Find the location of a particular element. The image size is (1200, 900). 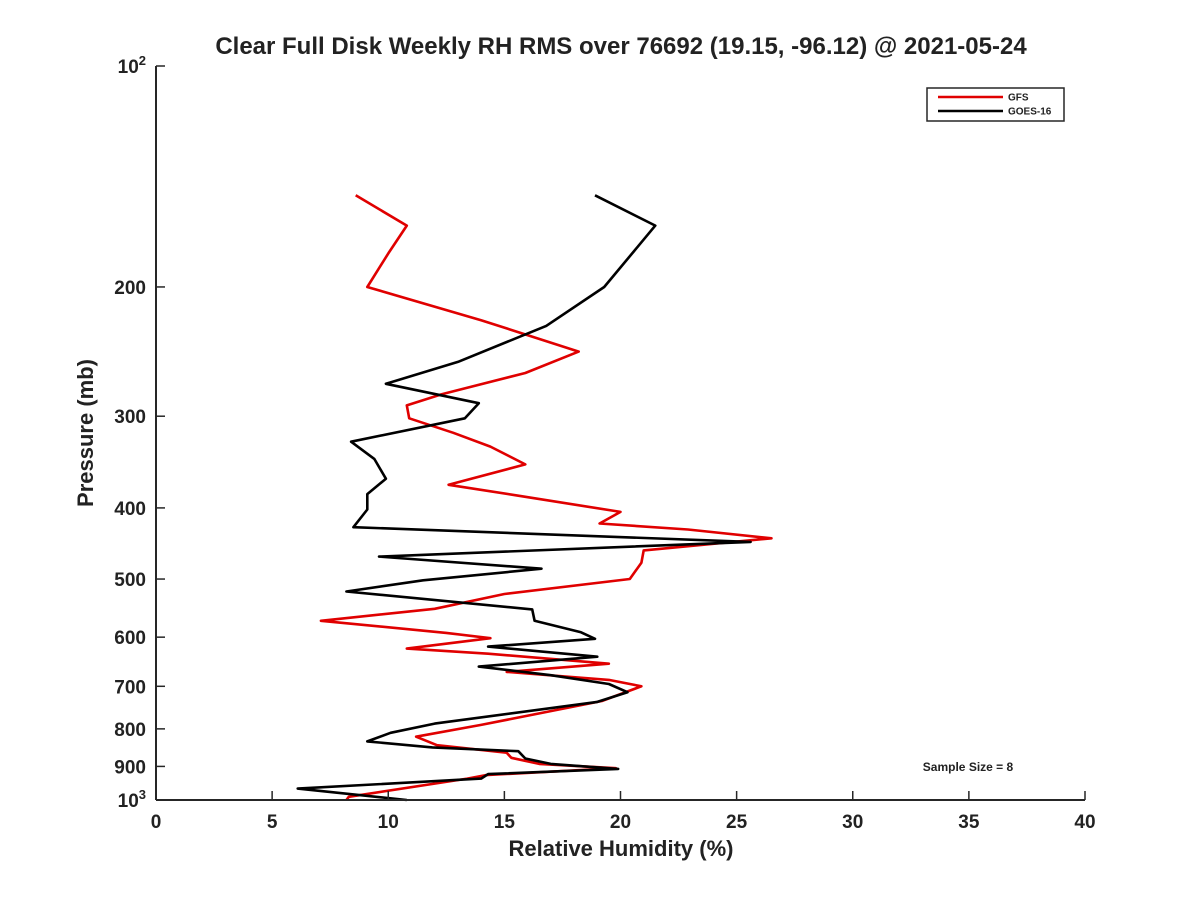

x-tick-label: 30 is located at coordinates (852, 822).